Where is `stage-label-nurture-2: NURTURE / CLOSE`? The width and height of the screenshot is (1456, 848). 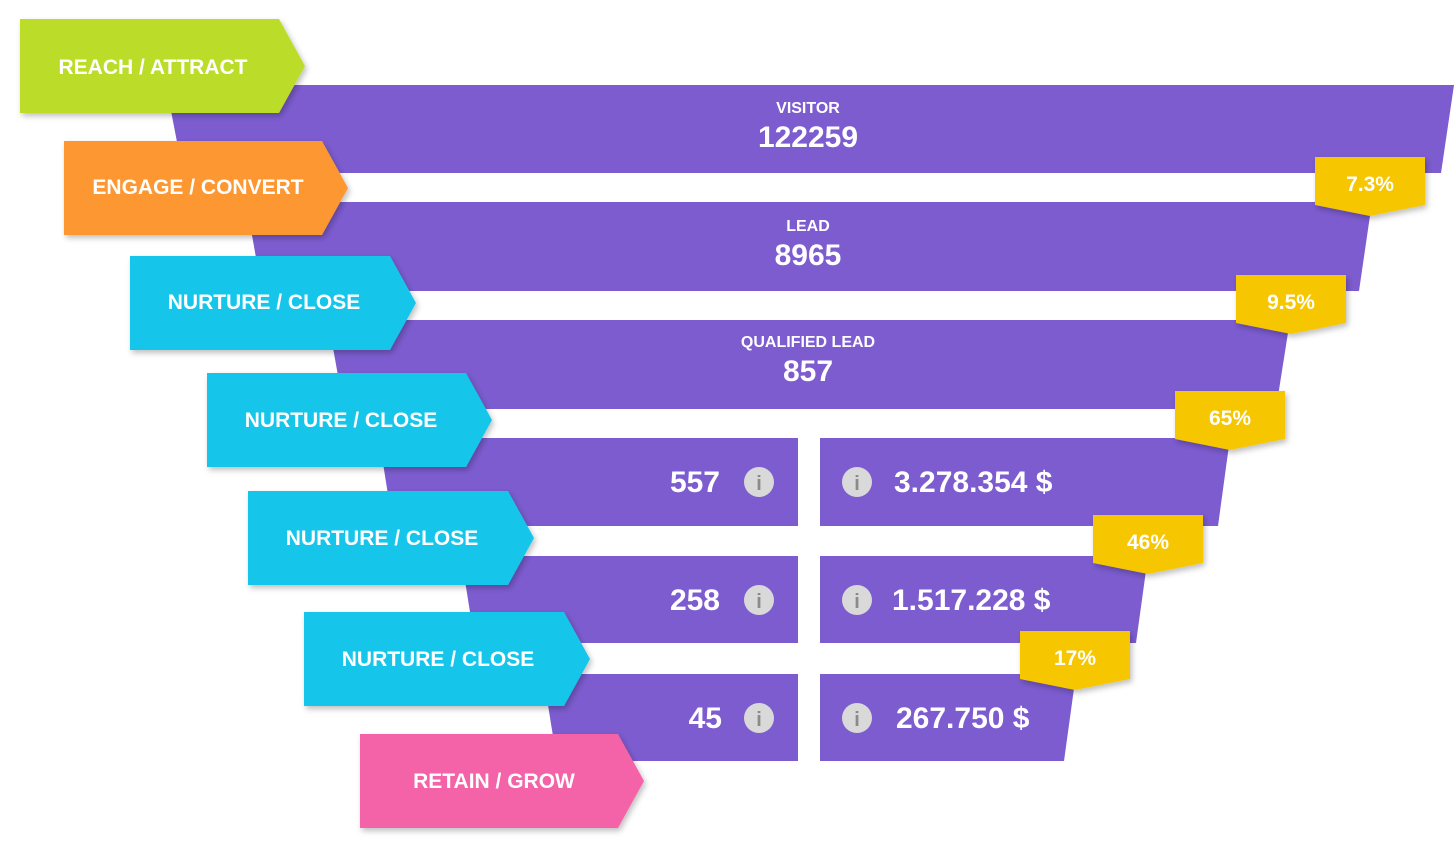 stage-label-nurture-2: NURTURE / CLOSE is located at coordinates (341, 420).